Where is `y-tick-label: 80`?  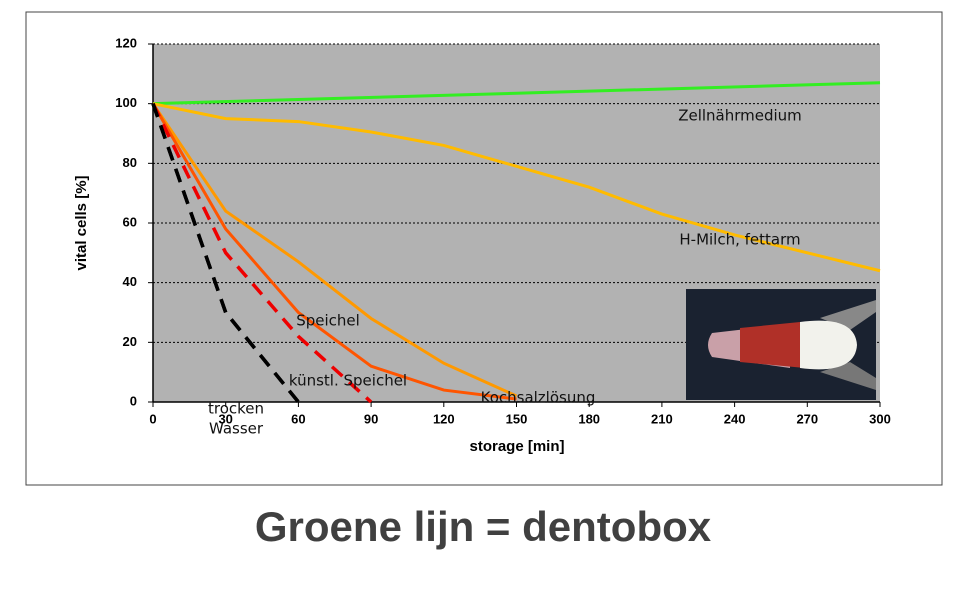 y-tick-label: 80 is located at coordinates (130, 162).